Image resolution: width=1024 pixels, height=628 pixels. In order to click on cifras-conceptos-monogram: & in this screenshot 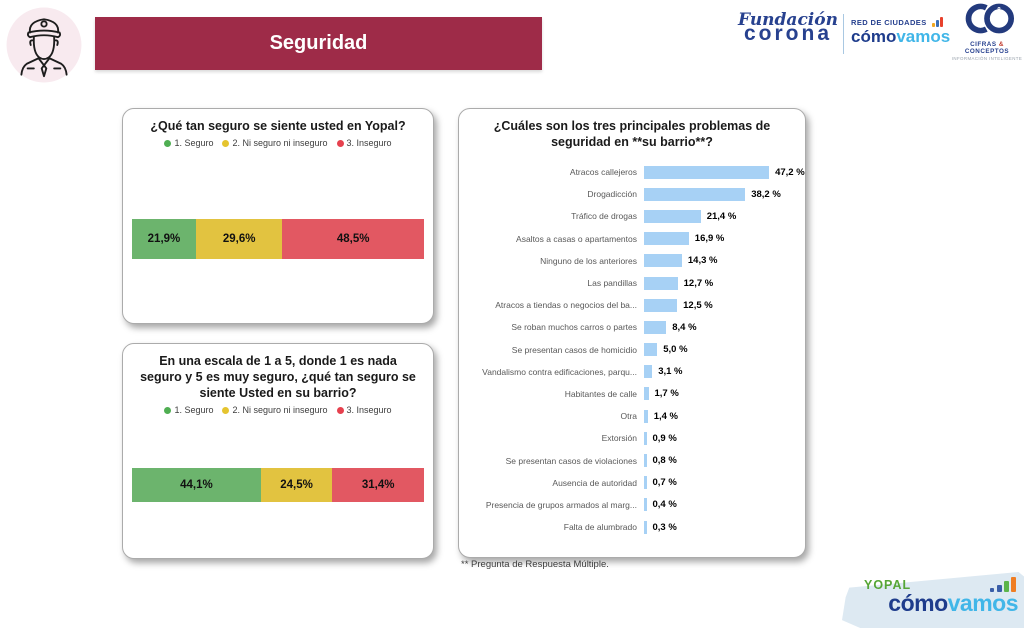, I will do `click(990, 18)`.